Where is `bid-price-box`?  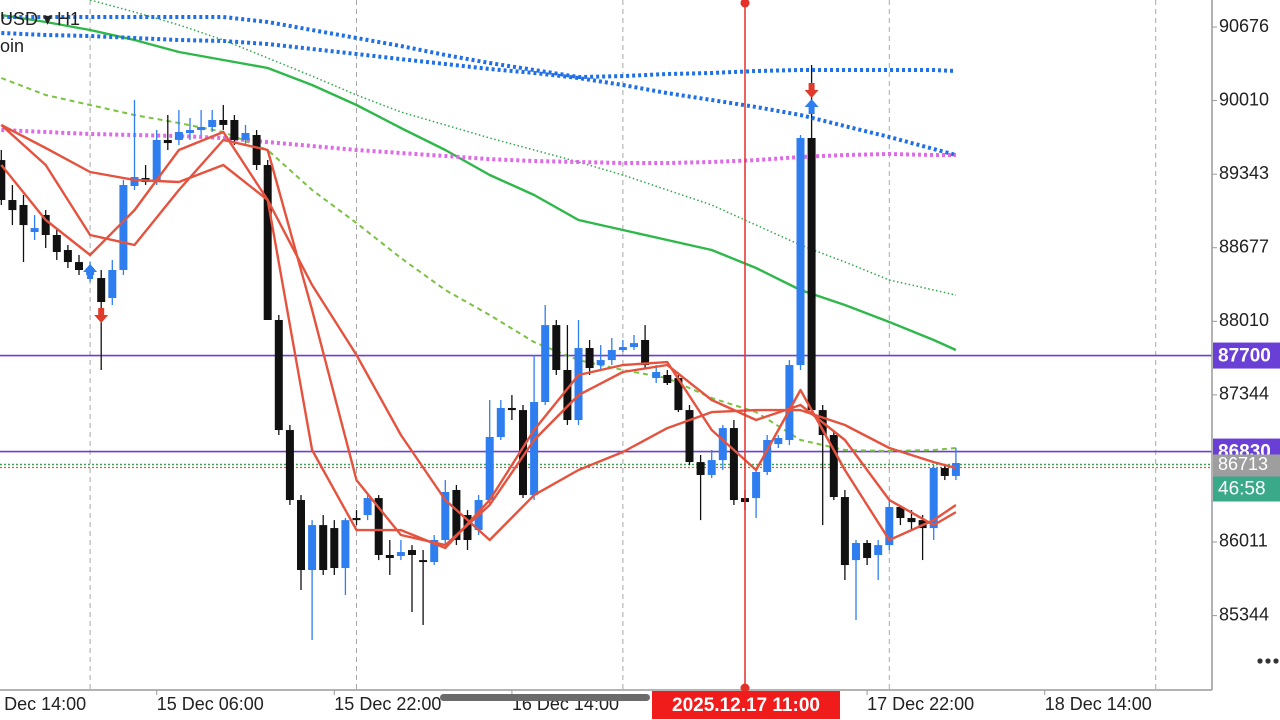 bid-price-box is located at coordinates (1246, 465).